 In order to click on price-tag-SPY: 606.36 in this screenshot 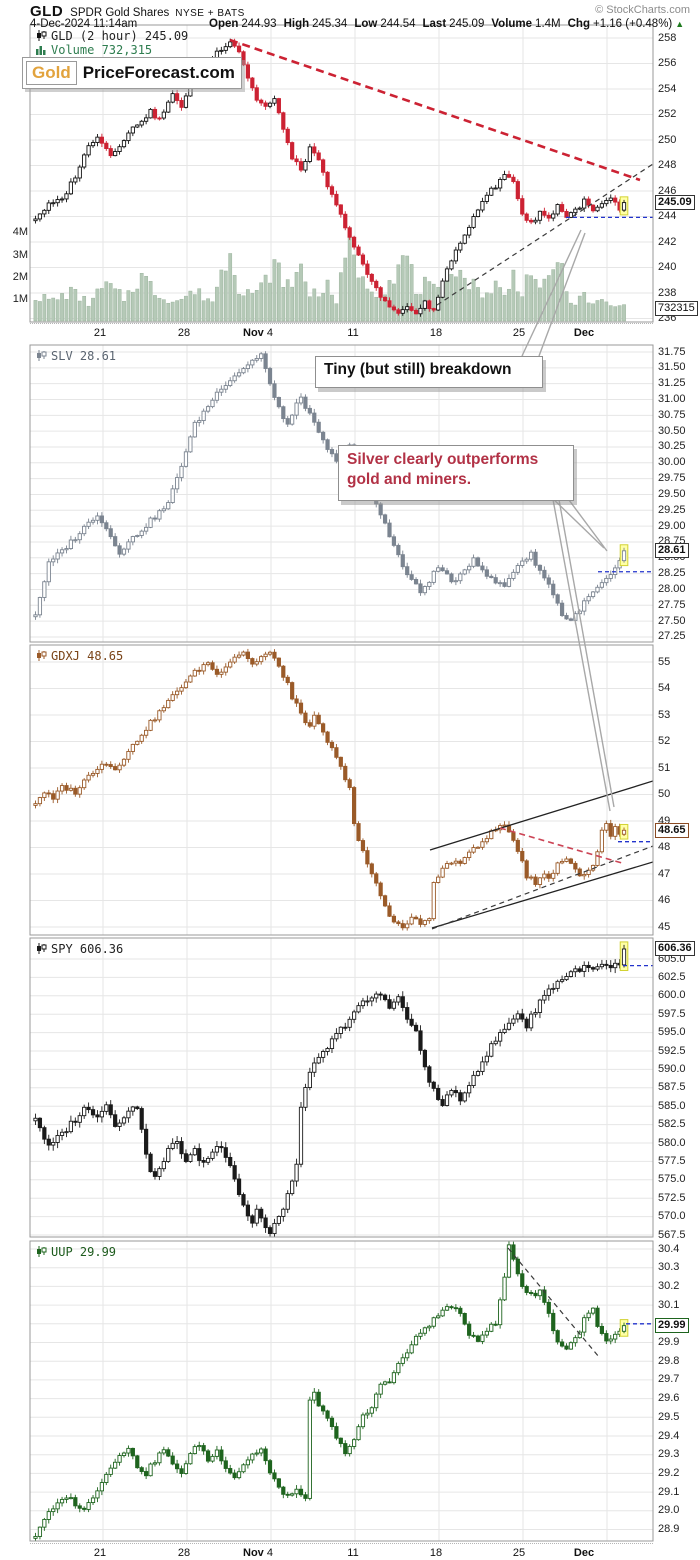, I will do `click(675, 949)`.